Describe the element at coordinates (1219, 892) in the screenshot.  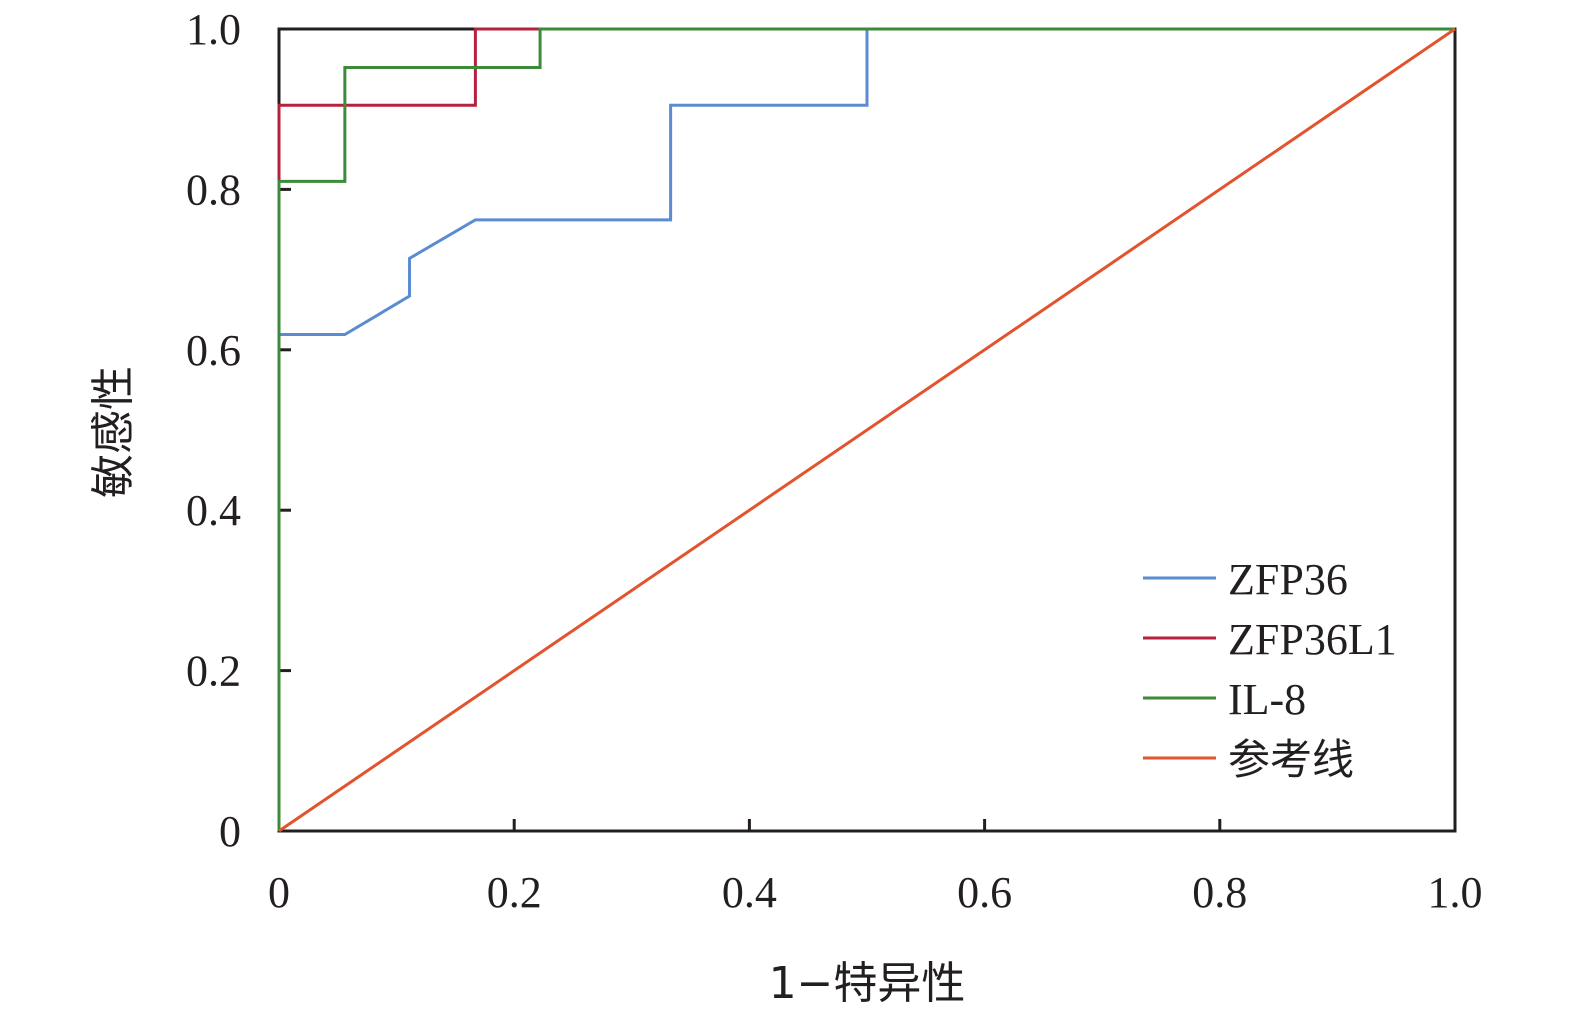
I see `x-tick-label: 0.8` at that location.